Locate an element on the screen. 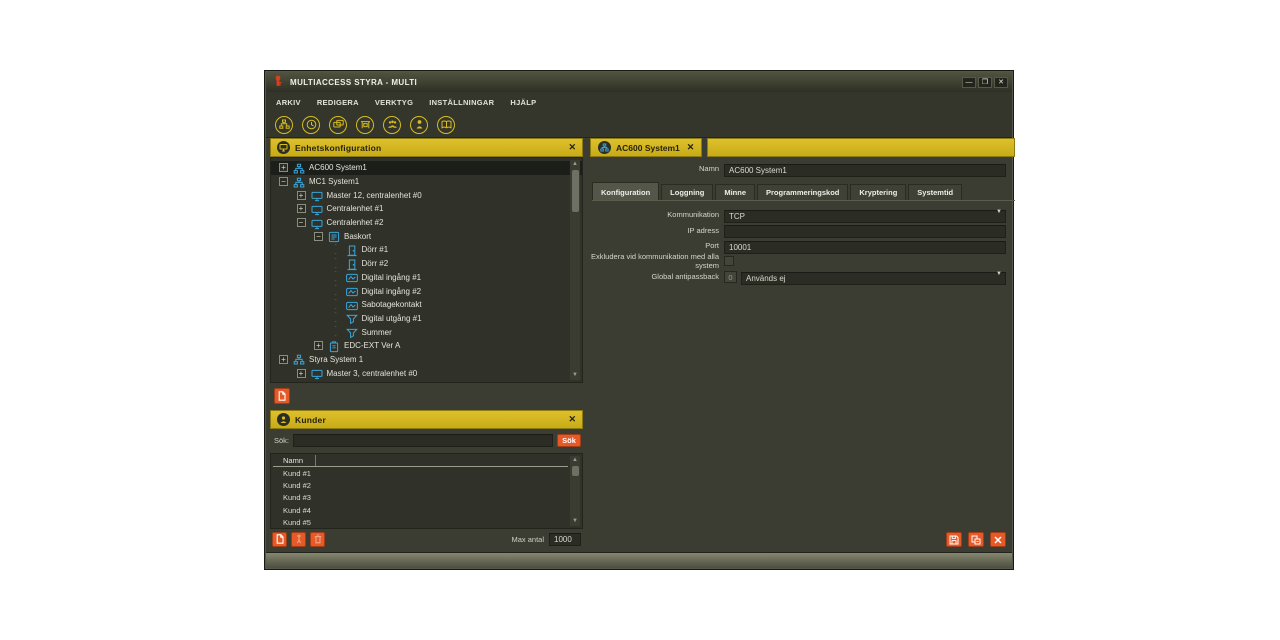 The height and width of the screenshot is (640, 1280). tab-konfiguration: Konfiguration is located at coordinates (626, 191).